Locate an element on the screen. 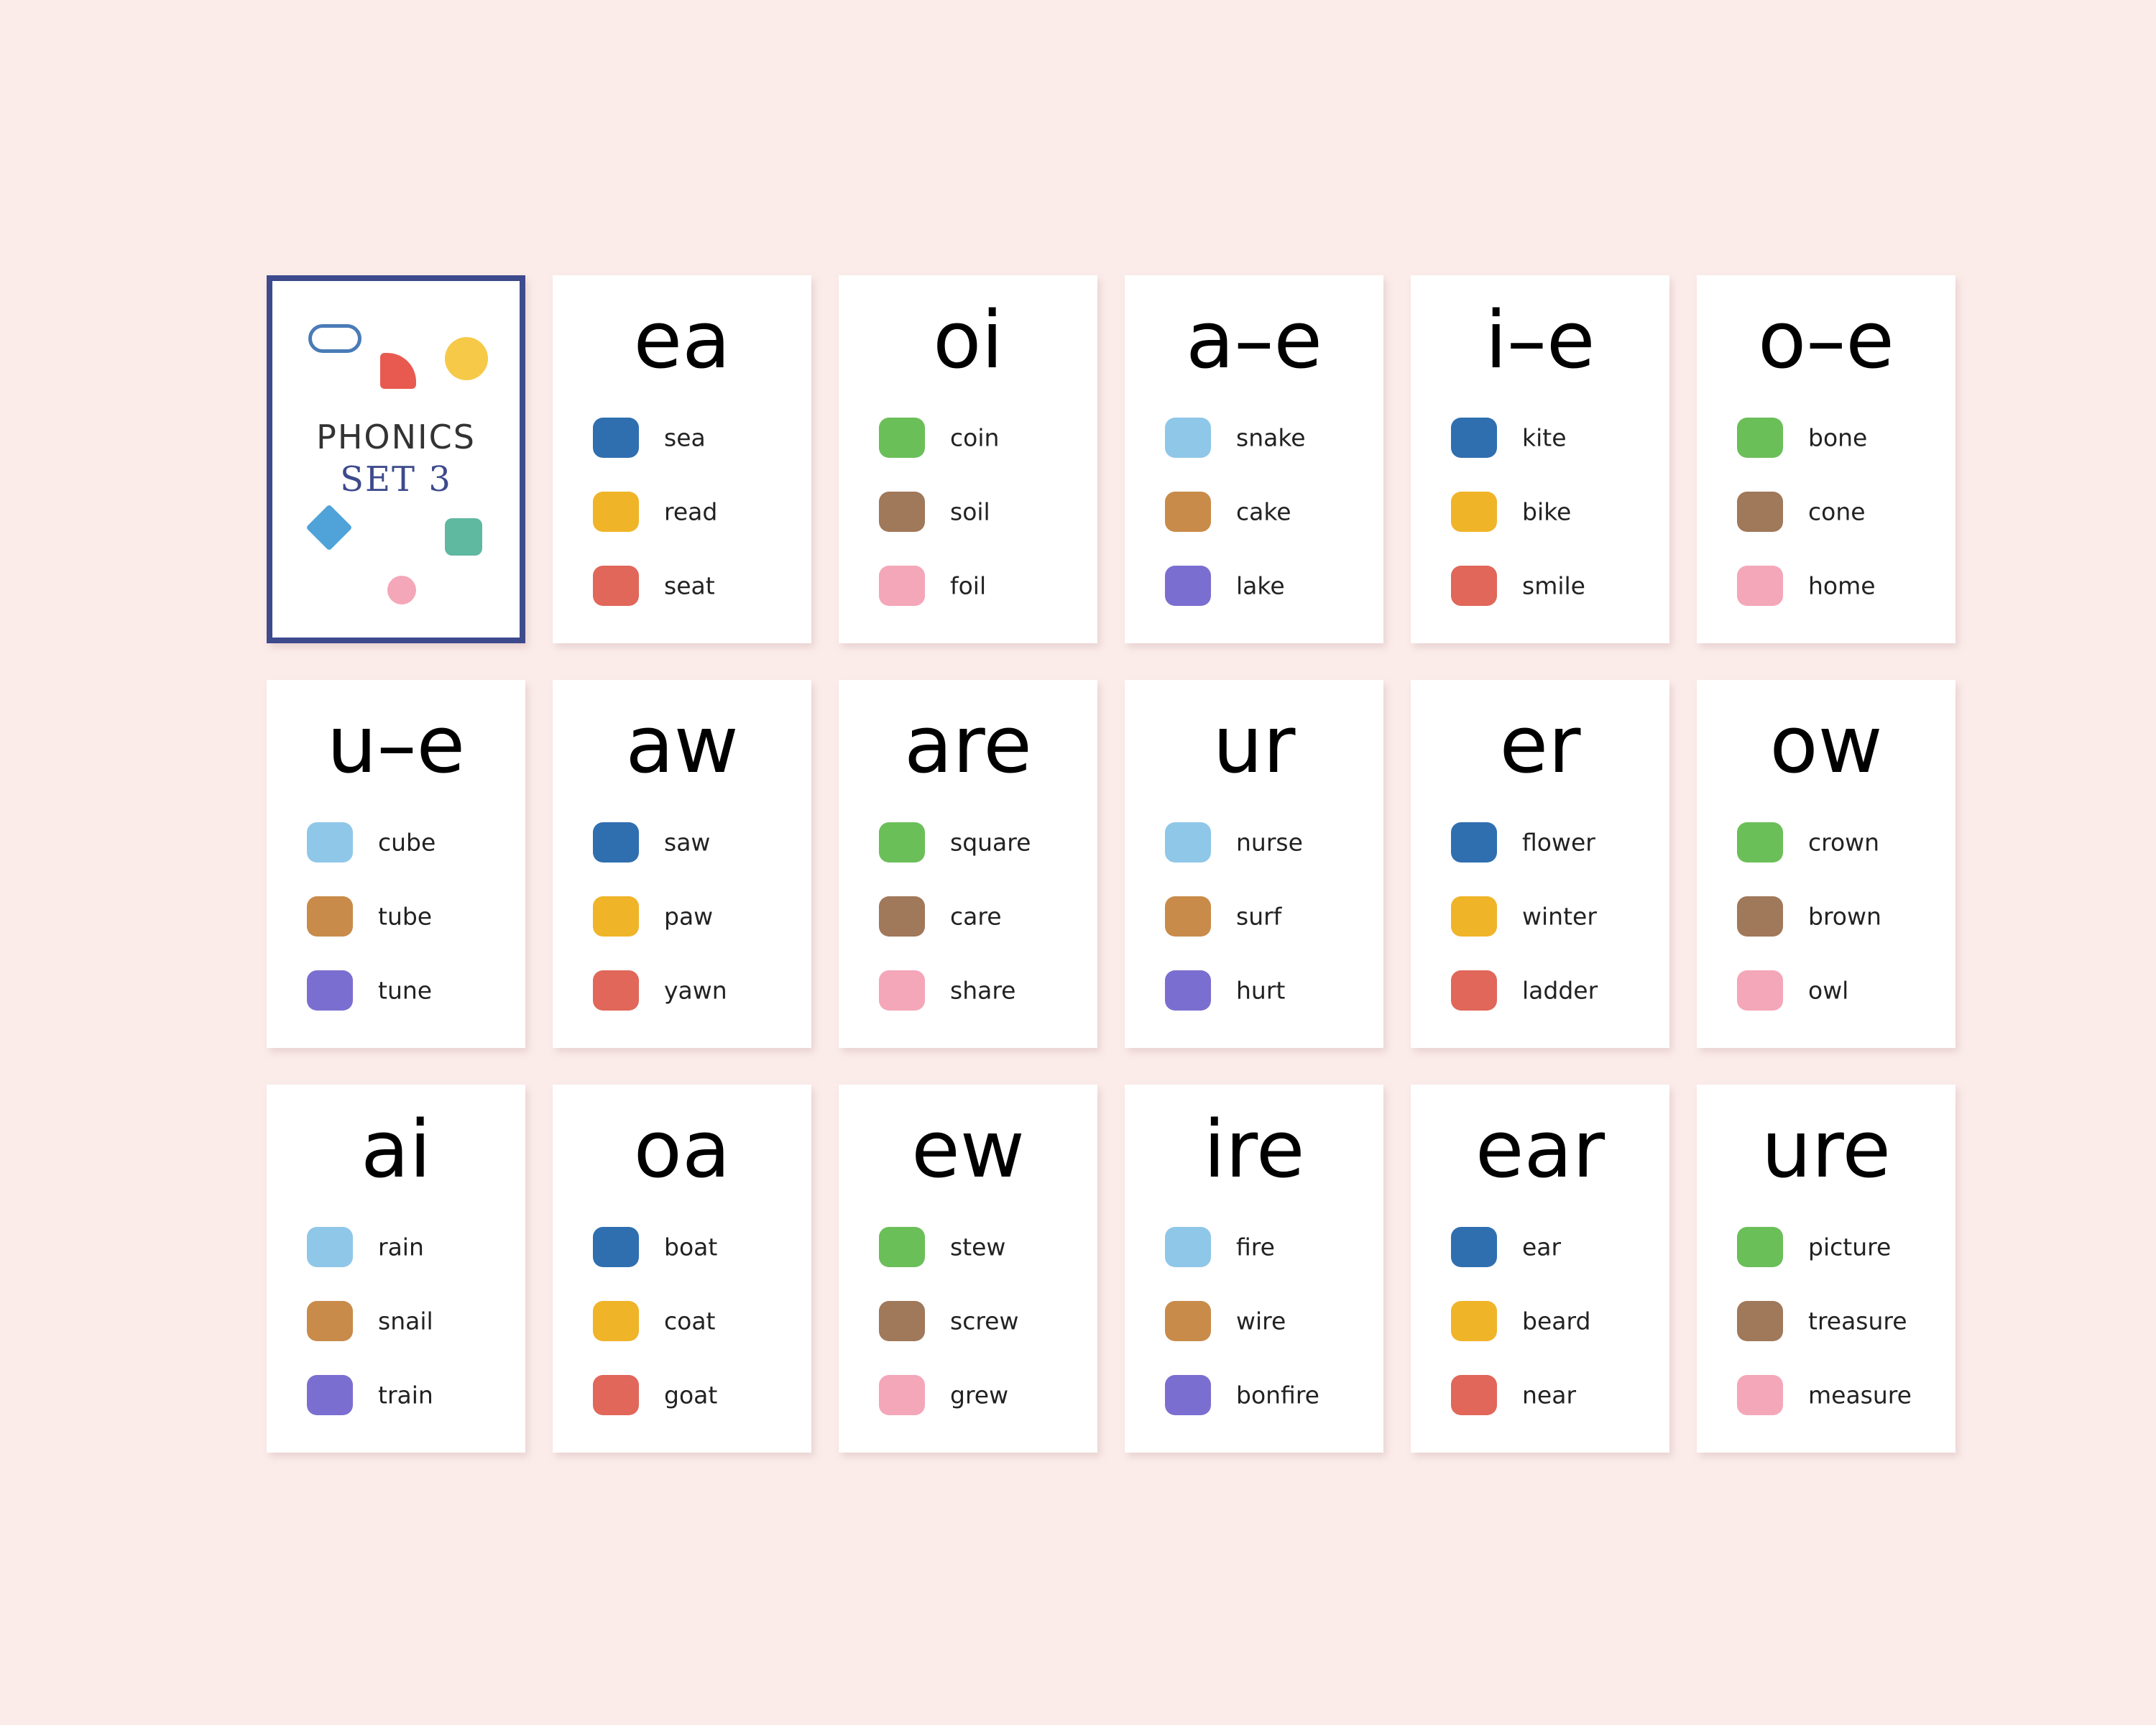 This screenshot has height=1725, width=2156. word-label: yawn is located at coordinates (695, 990).